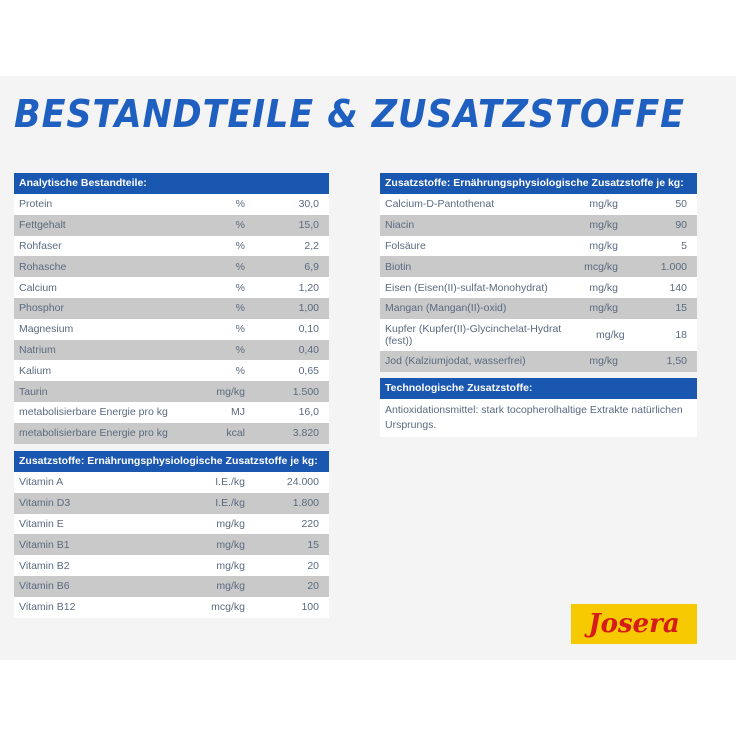 The width and height of the screenshot is (736, 736). What do you see at coordinates (538, 246) in the screenshot?
I see `table-row: Folsäure mg/kg 5` at bounding box center [538, 246].